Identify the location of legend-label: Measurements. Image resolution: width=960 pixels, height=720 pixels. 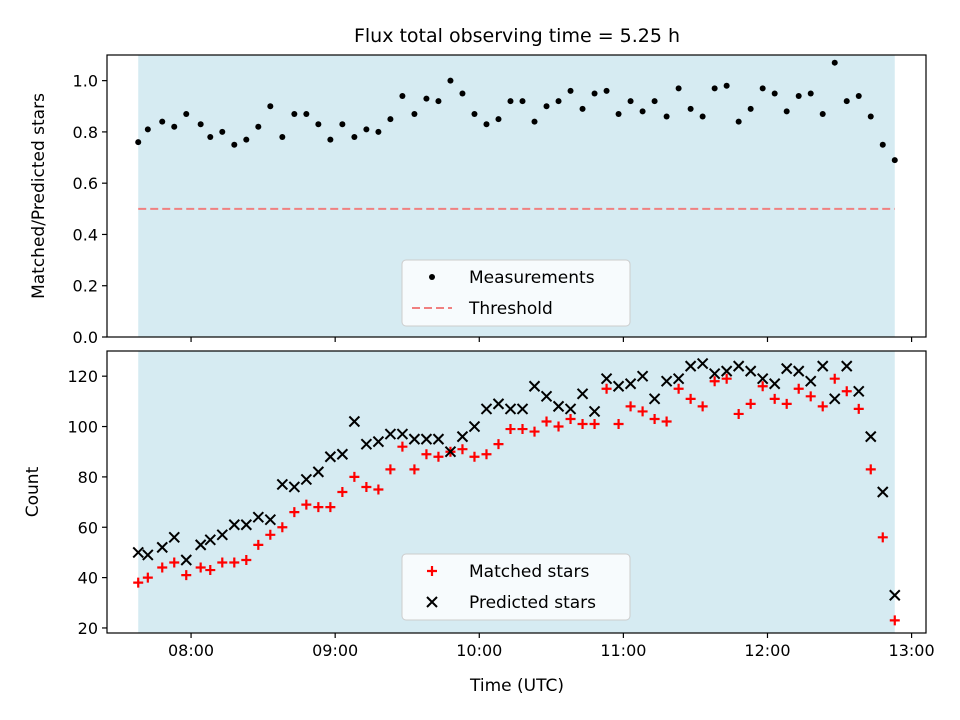
(532, 278).